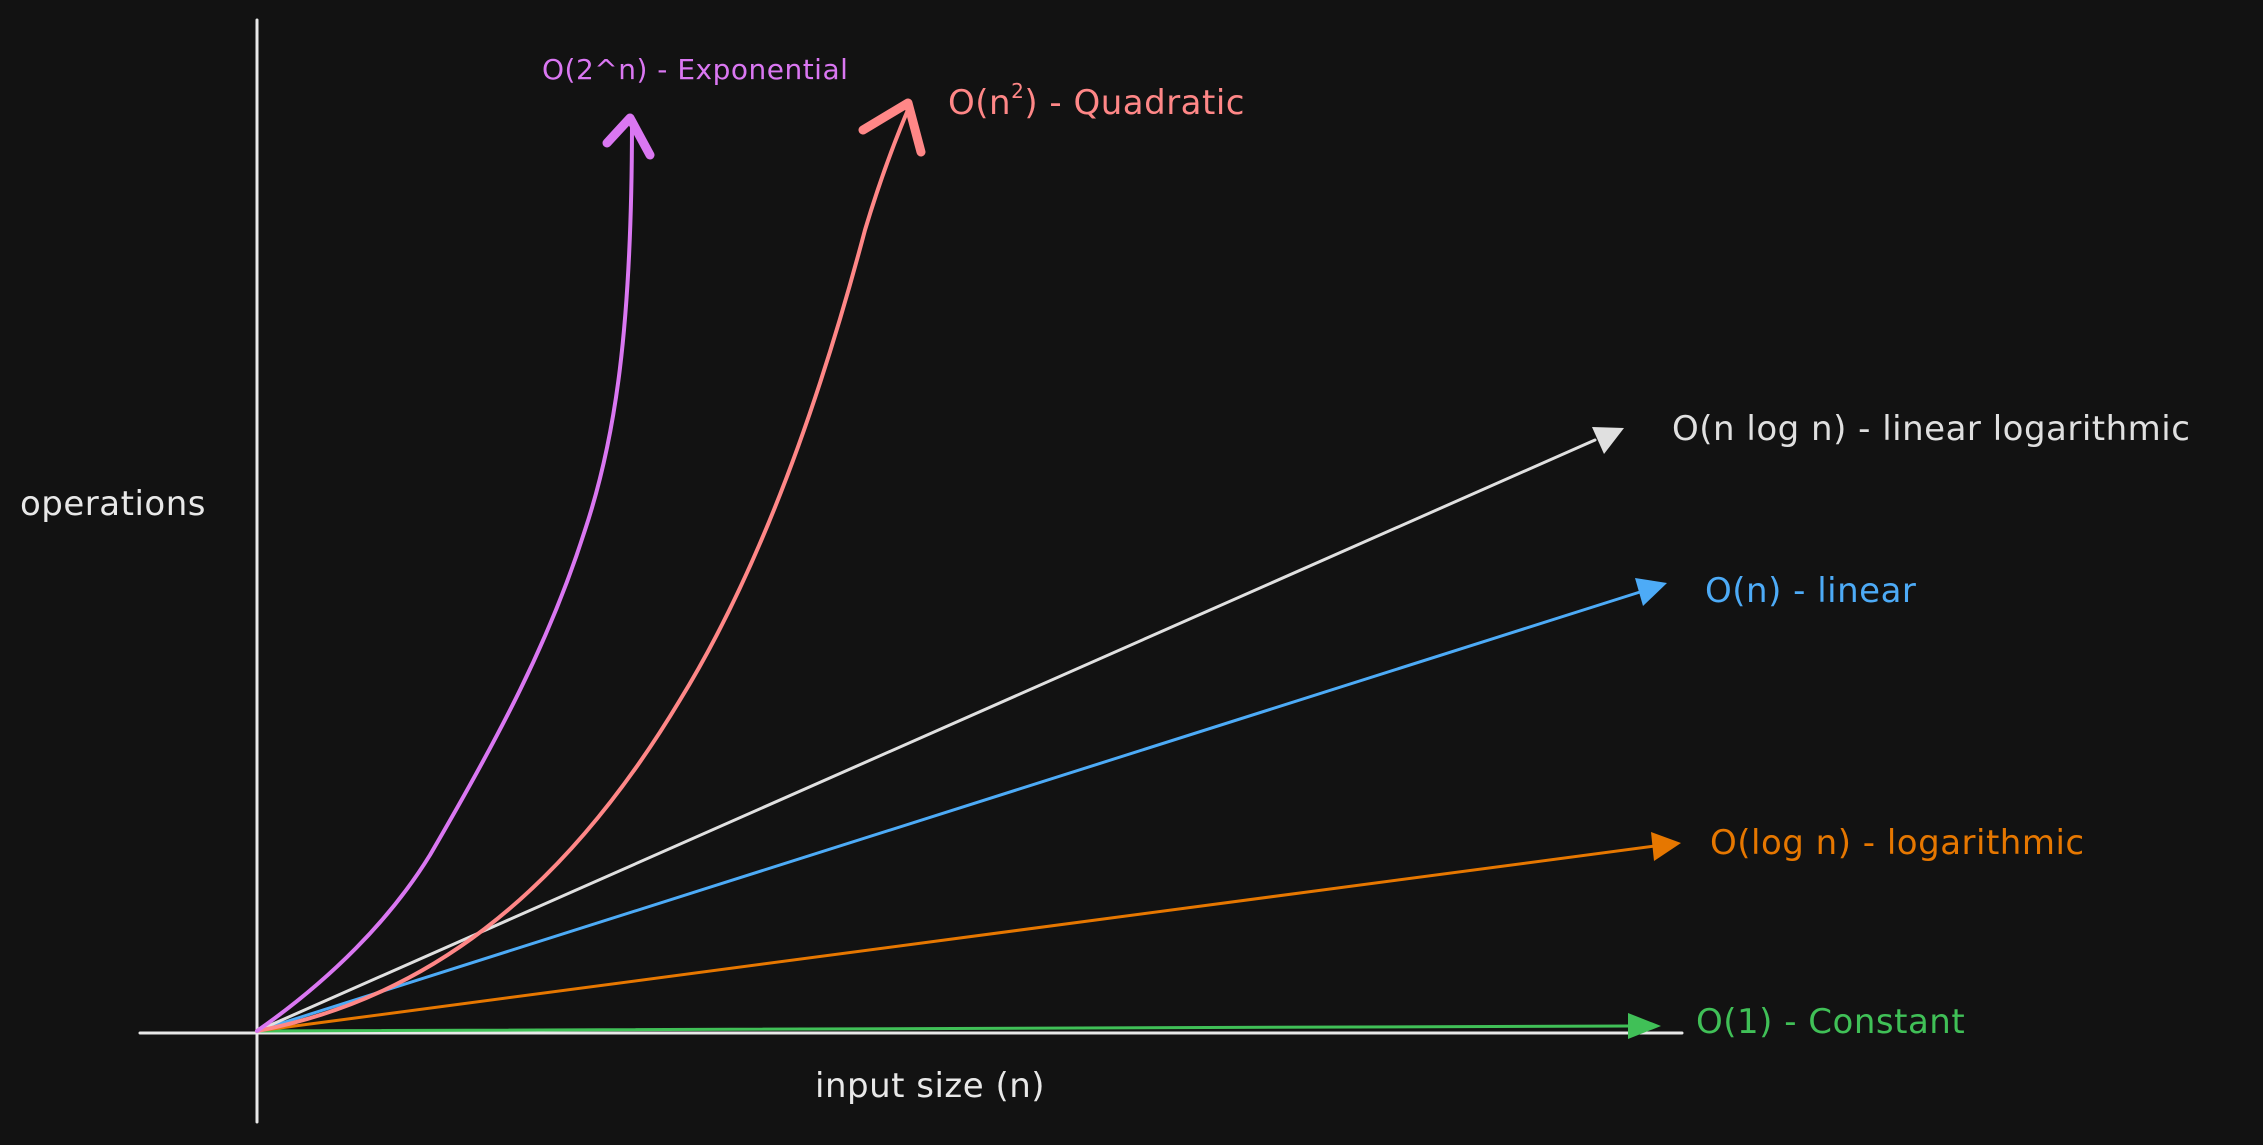 This screenshot has height=1145, width=2263. Describe the element at coordinates (1608, 440) in the screenshot. I see `nlogn-arrowhead` at that location.